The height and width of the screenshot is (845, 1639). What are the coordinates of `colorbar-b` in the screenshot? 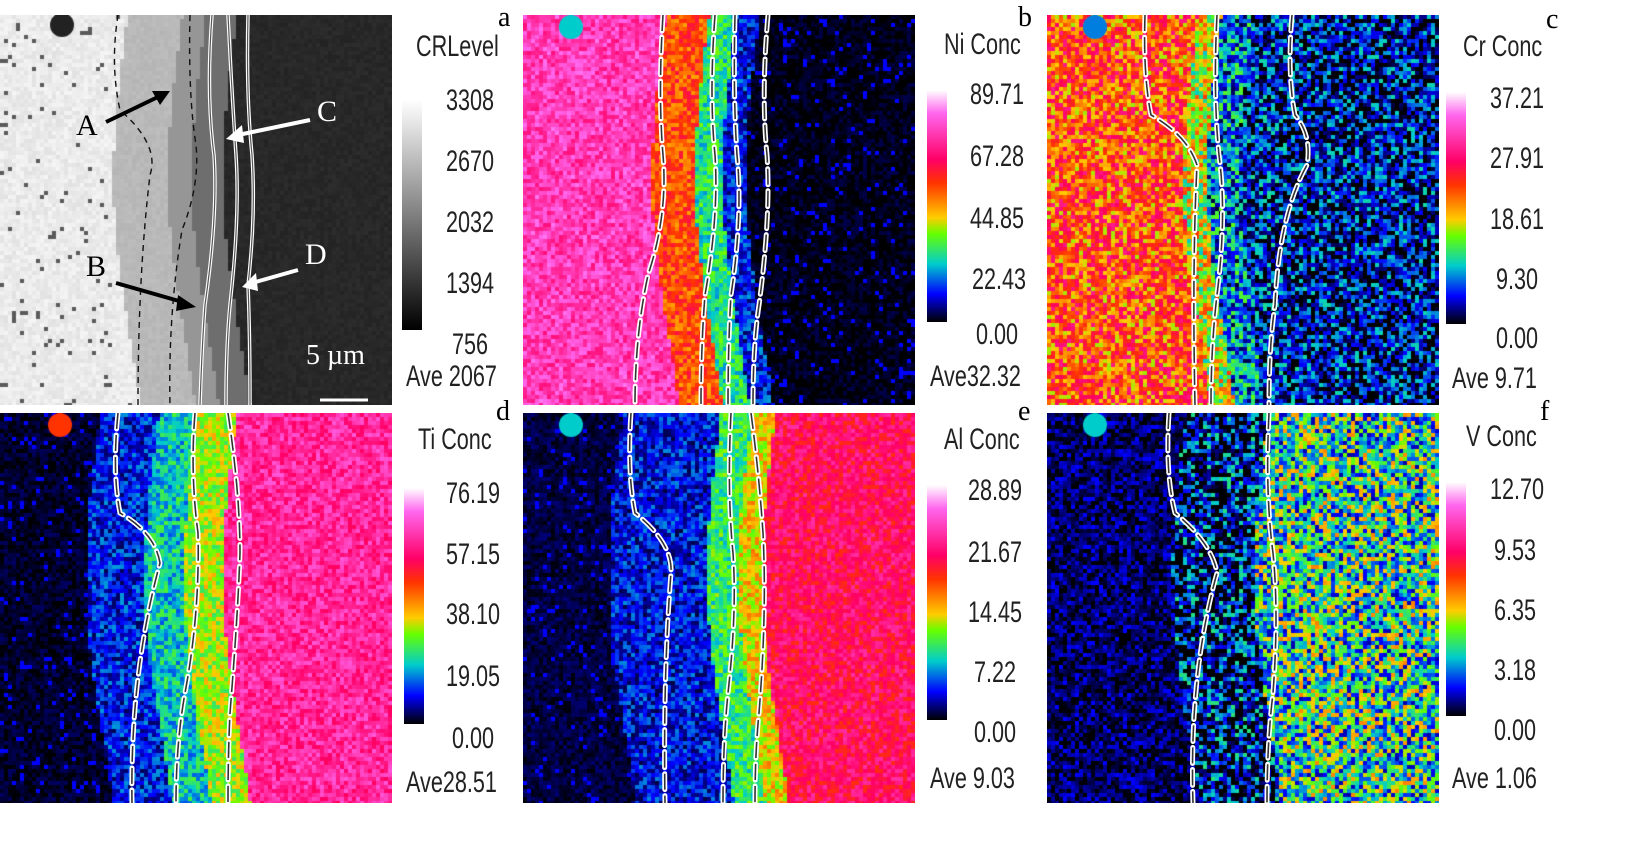 It's located at (937, 206).